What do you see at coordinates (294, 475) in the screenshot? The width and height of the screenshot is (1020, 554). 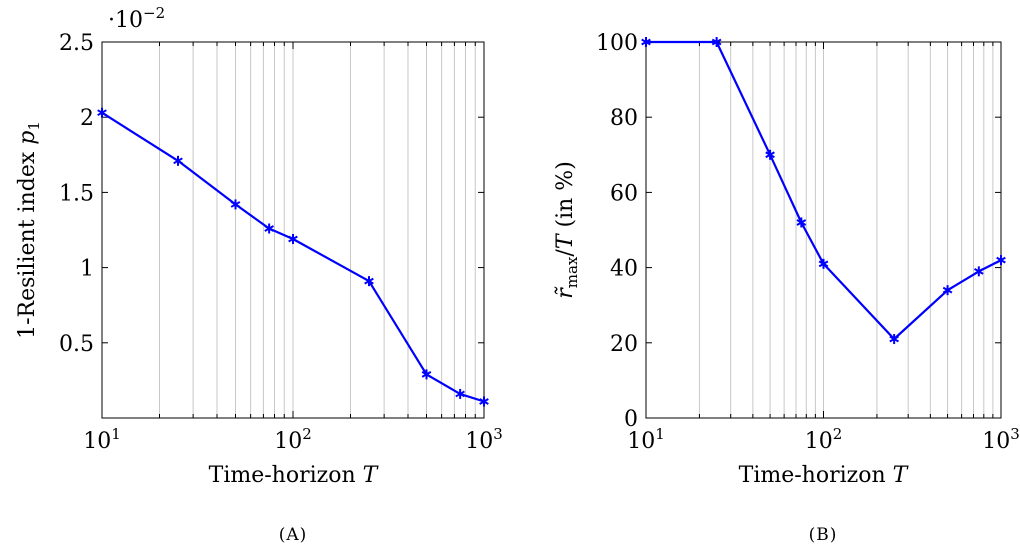 I see `a-x-axis-label: Time-horizon T` at bounding box center [294, 475].